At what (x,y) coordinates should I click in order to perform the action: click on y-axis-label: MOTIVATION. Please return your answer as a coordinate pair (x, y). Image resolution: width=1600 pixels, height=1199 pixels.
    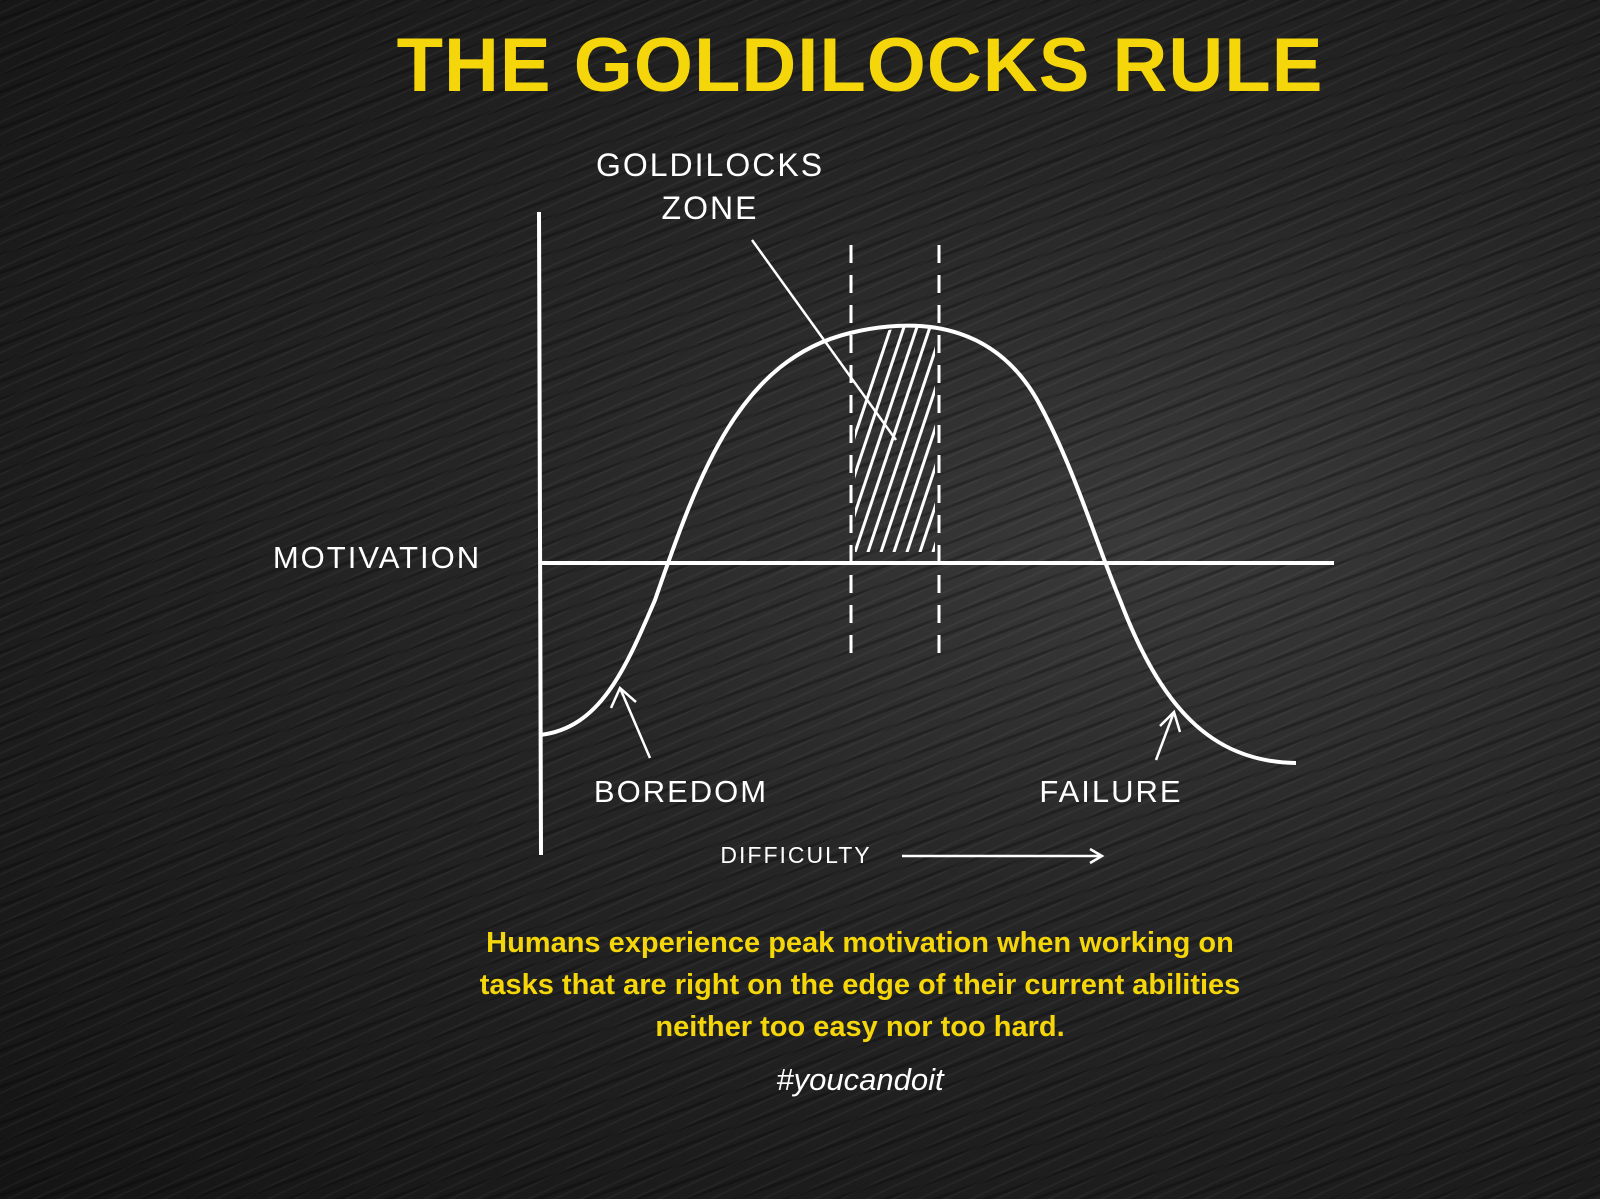
    Looking at the image, I should click on (377, 557).